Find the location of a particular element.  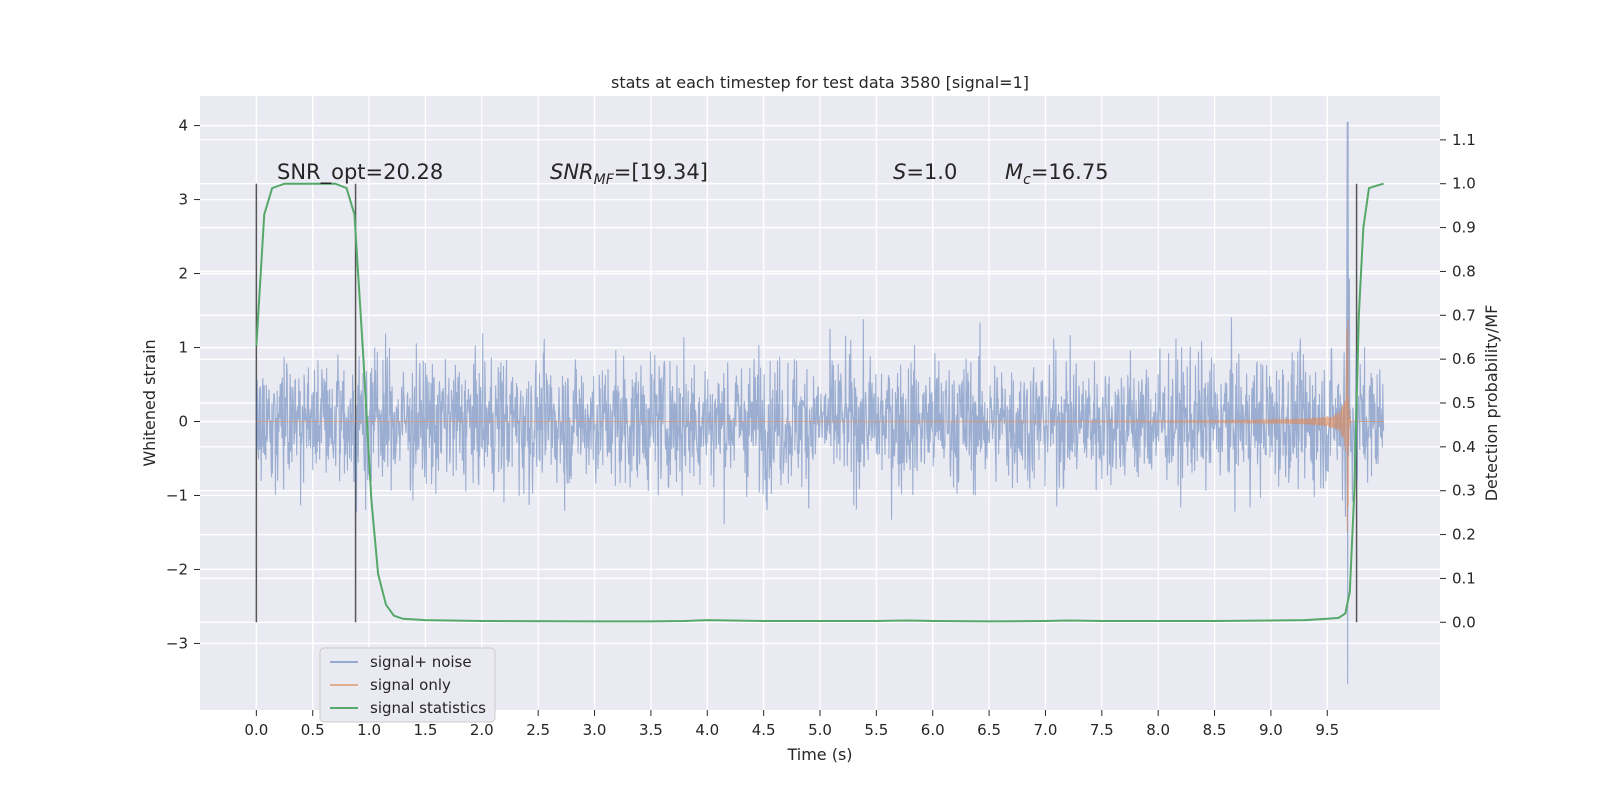

y-right-tick-label: 0.8 is located at coordinates (1464, 271).